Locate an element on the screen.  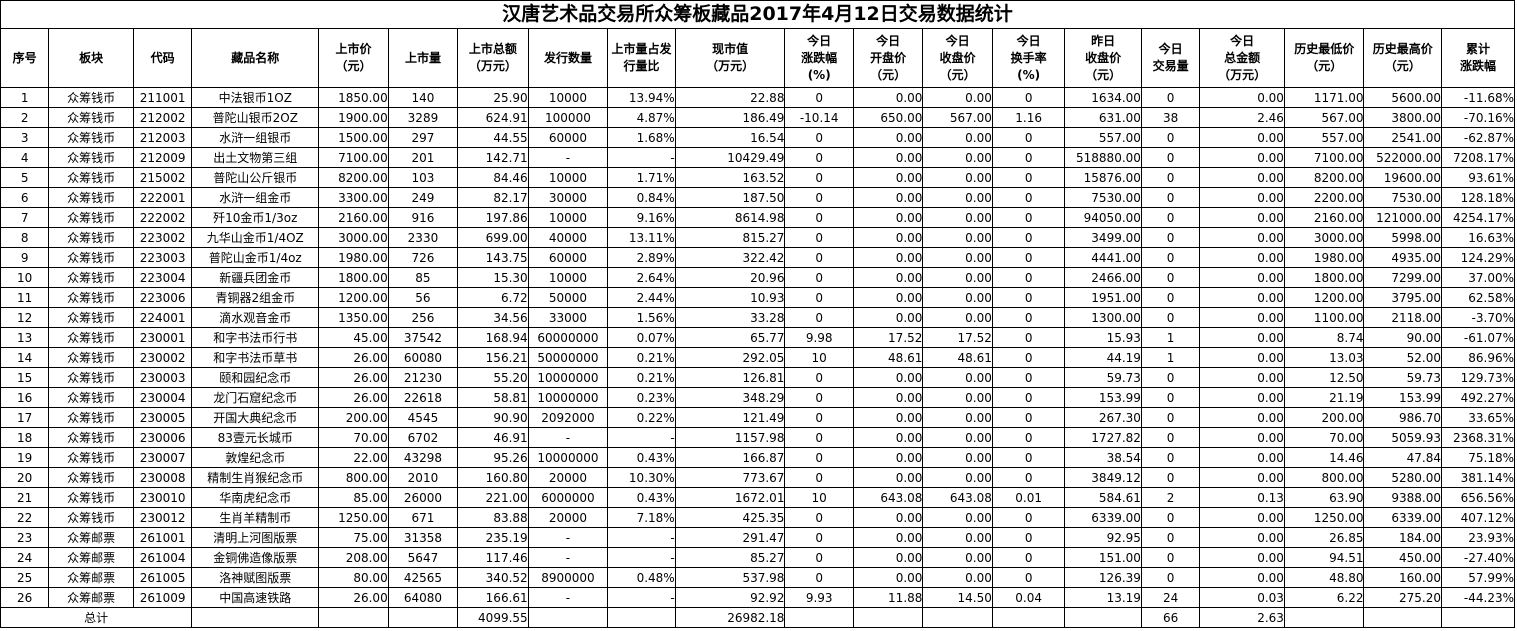
cell-market-value: 815.27 is located at coordinates (730, 237).